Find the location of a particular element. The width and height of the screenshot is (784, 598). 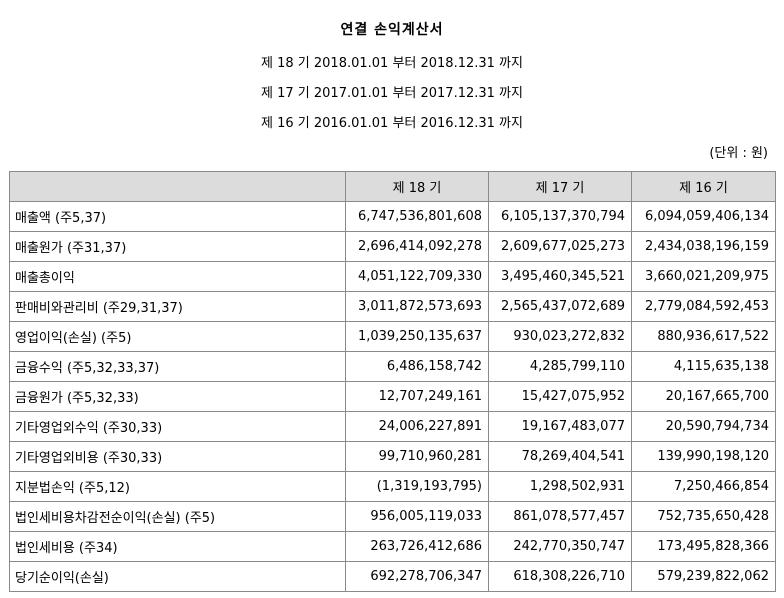

table-header-row: 제 18 기 제 17 기 제 16 기 is located at coordinates (392, 186).